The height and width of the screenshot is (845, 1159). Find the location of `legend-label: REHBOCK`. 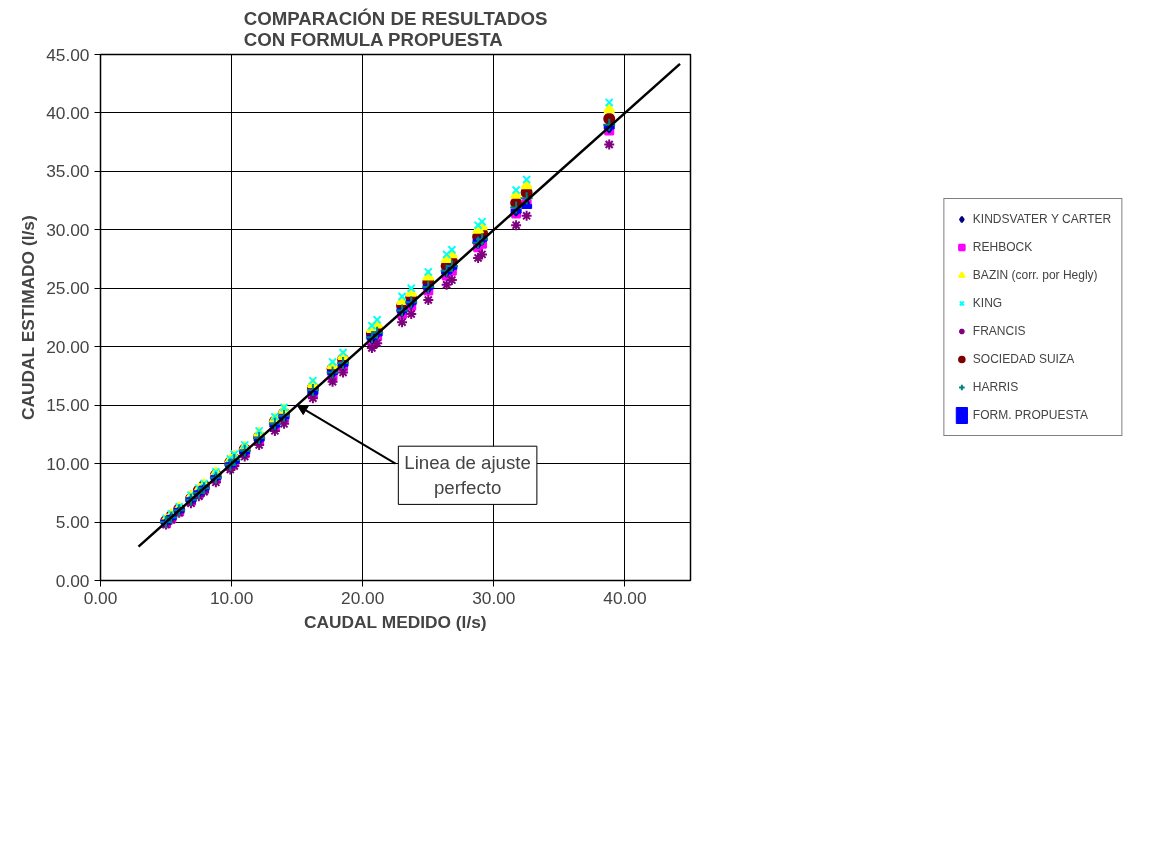

legend-label: REHBOCK is located at coordinates (1002, 247).